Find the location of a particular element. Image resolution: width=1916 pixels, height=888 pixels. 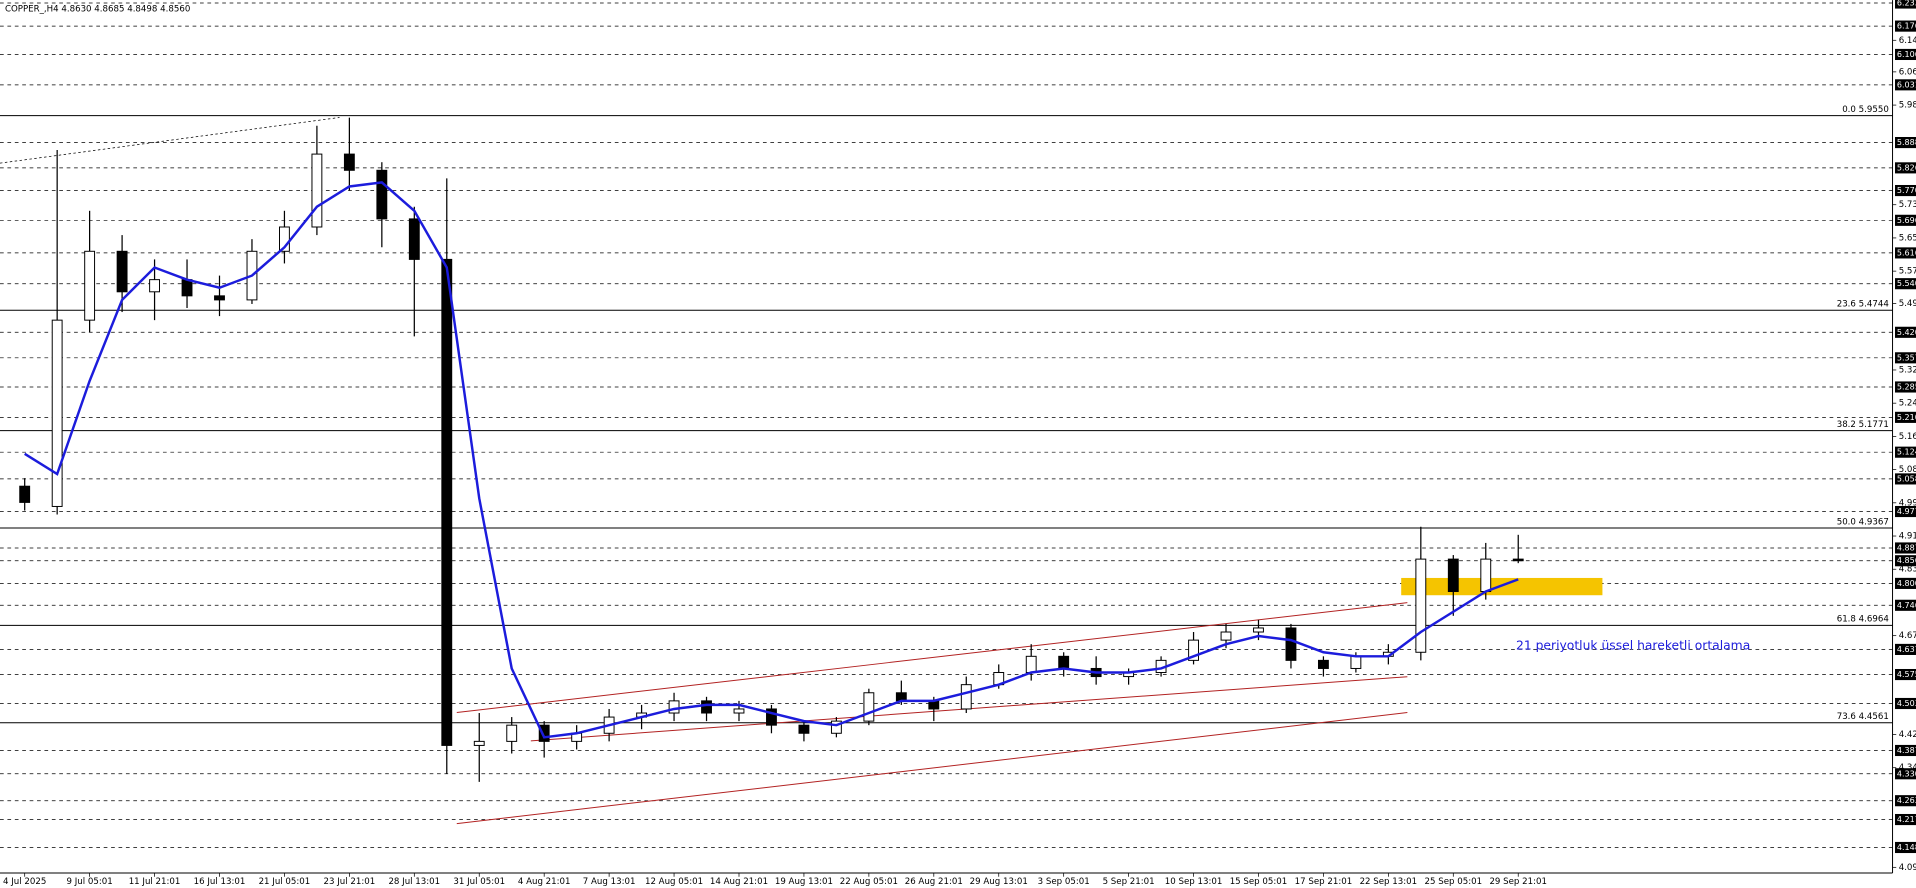

level-label: 5.4200 is located at coordinates (1906, 332).